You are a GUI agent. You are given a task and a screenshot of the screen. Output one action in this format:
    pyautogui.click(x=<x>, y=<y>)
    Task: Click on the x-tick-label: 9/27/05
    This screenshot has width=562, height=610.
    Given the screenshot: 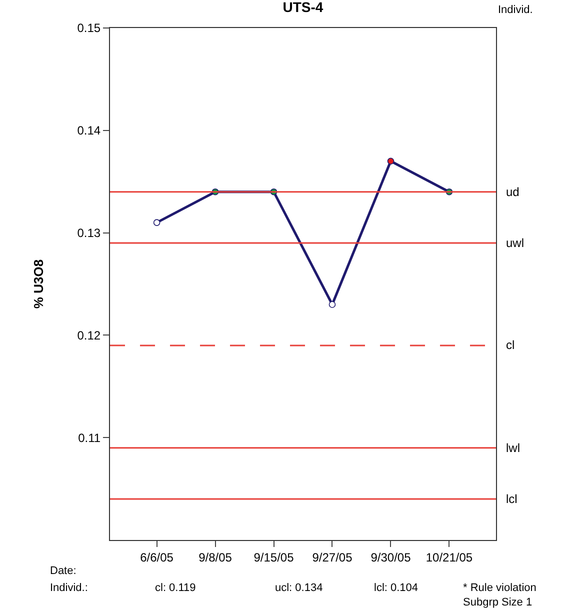 What is the action you would take?
    pyautogui.click(x=332, y=557)
    